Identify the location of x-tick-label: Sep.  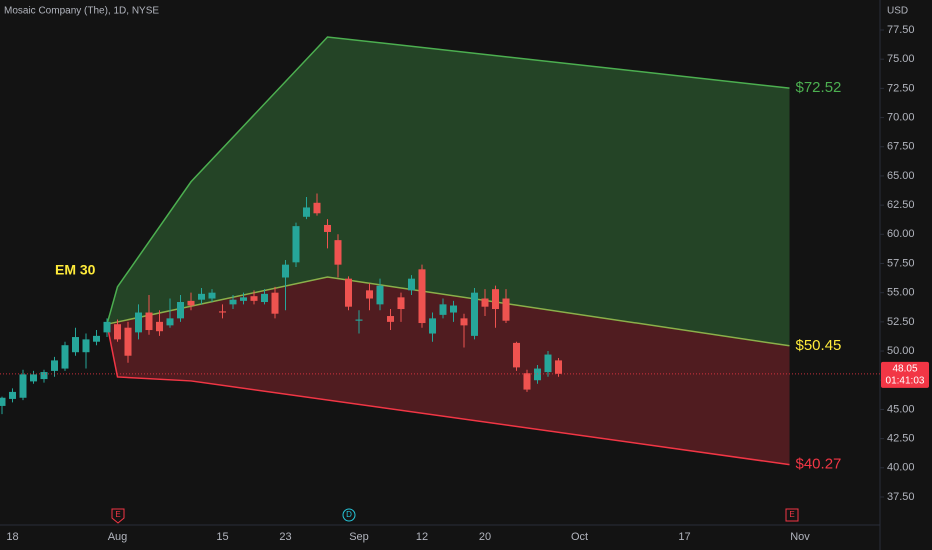
(359, 537).